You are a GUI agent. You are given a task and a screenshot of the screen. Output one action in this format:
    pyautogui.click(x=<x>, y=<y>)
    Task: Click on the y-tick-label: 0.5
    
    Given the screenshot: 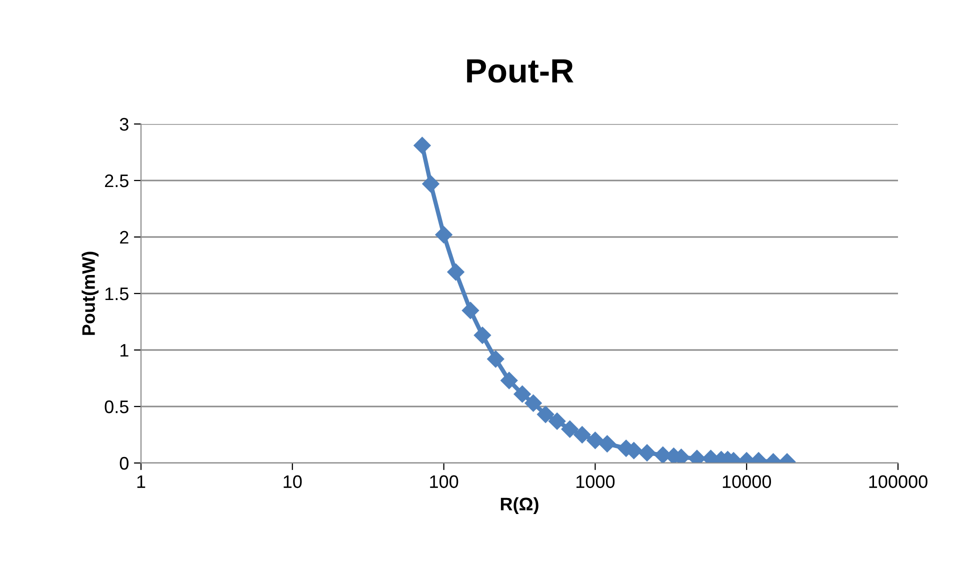 What is the action you would take?
    pyautogui.click(x=116, y=407)
    